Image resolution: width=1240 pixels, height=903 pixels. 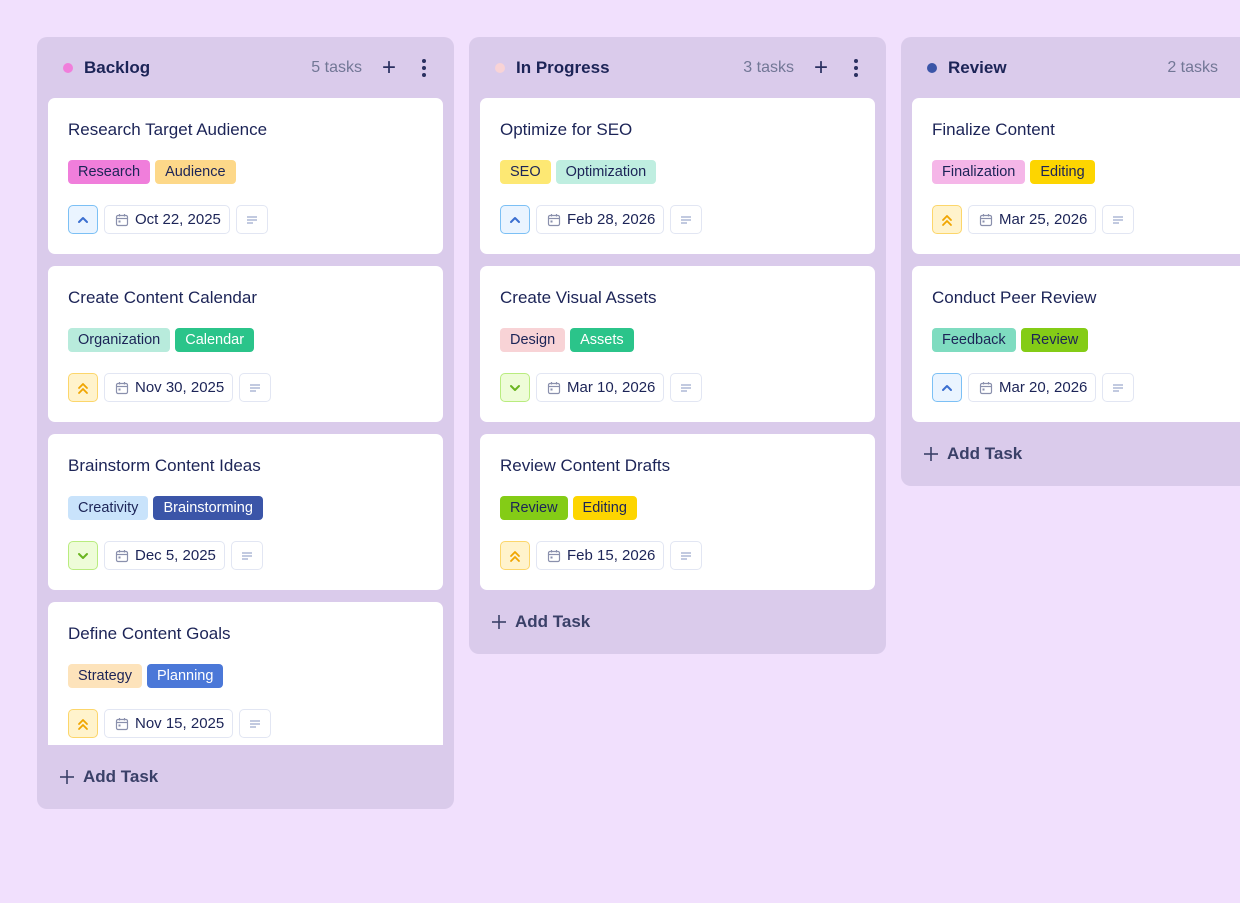 What do you see at coordinates (566, 129) in the screenshot?
I see `task-title: Optimize for SEO` at bounding box center [566, 129].